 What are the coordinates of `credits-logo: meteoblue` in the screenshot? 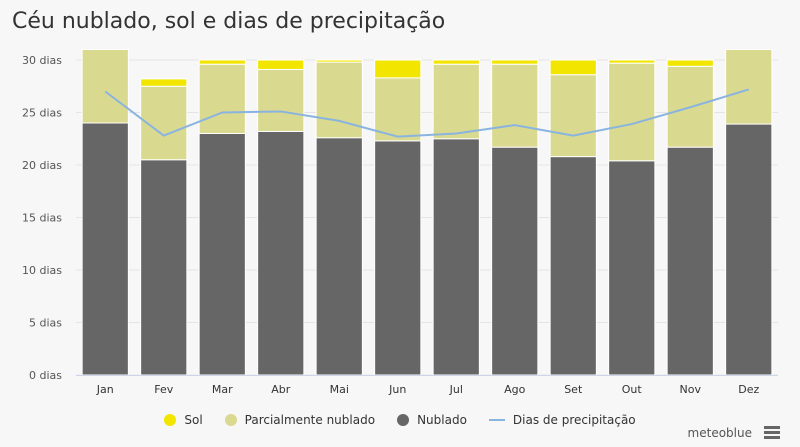 It's located at (719, 433).